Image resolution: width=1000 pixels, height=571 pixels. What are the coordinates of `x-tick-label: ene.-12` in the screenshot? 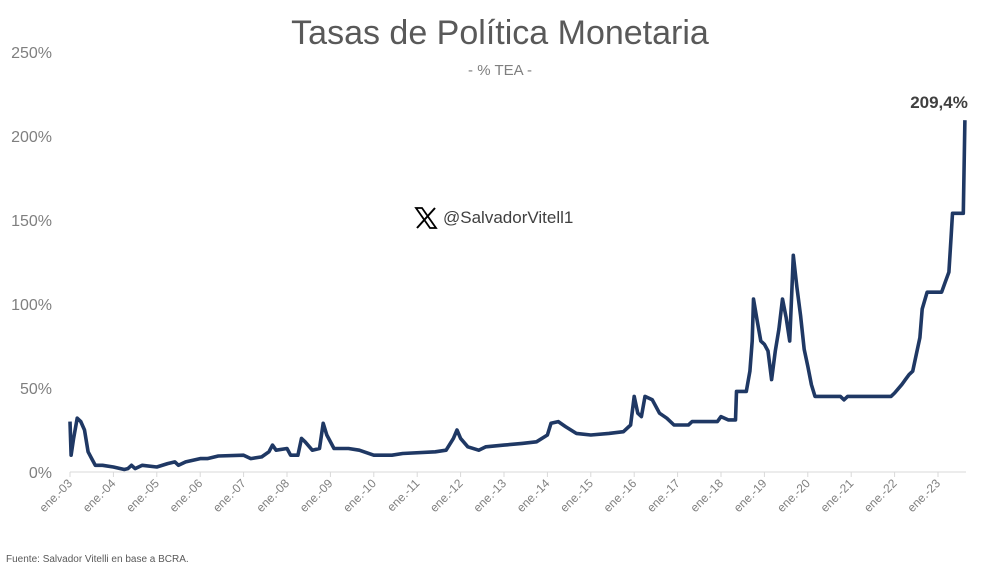 It's located at (446, 495).